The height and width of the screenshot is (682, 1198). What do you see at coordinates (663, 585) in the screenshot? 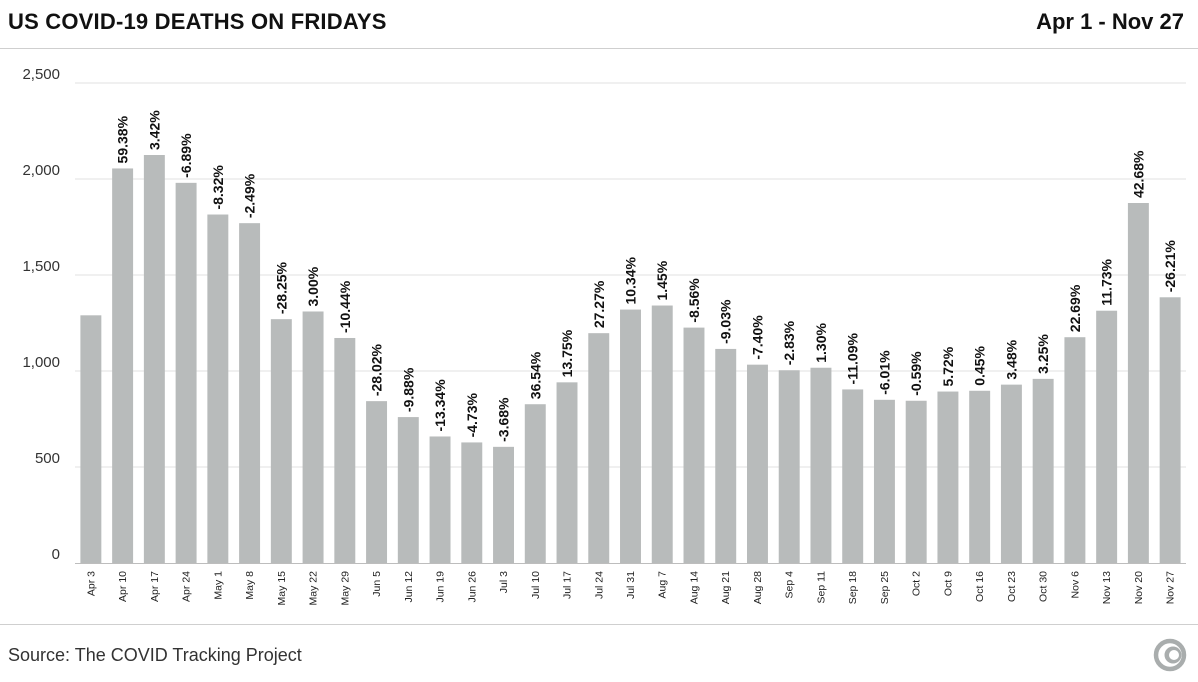
I see `x-tick-label: Aug 7` at bounding box center [663, 585].